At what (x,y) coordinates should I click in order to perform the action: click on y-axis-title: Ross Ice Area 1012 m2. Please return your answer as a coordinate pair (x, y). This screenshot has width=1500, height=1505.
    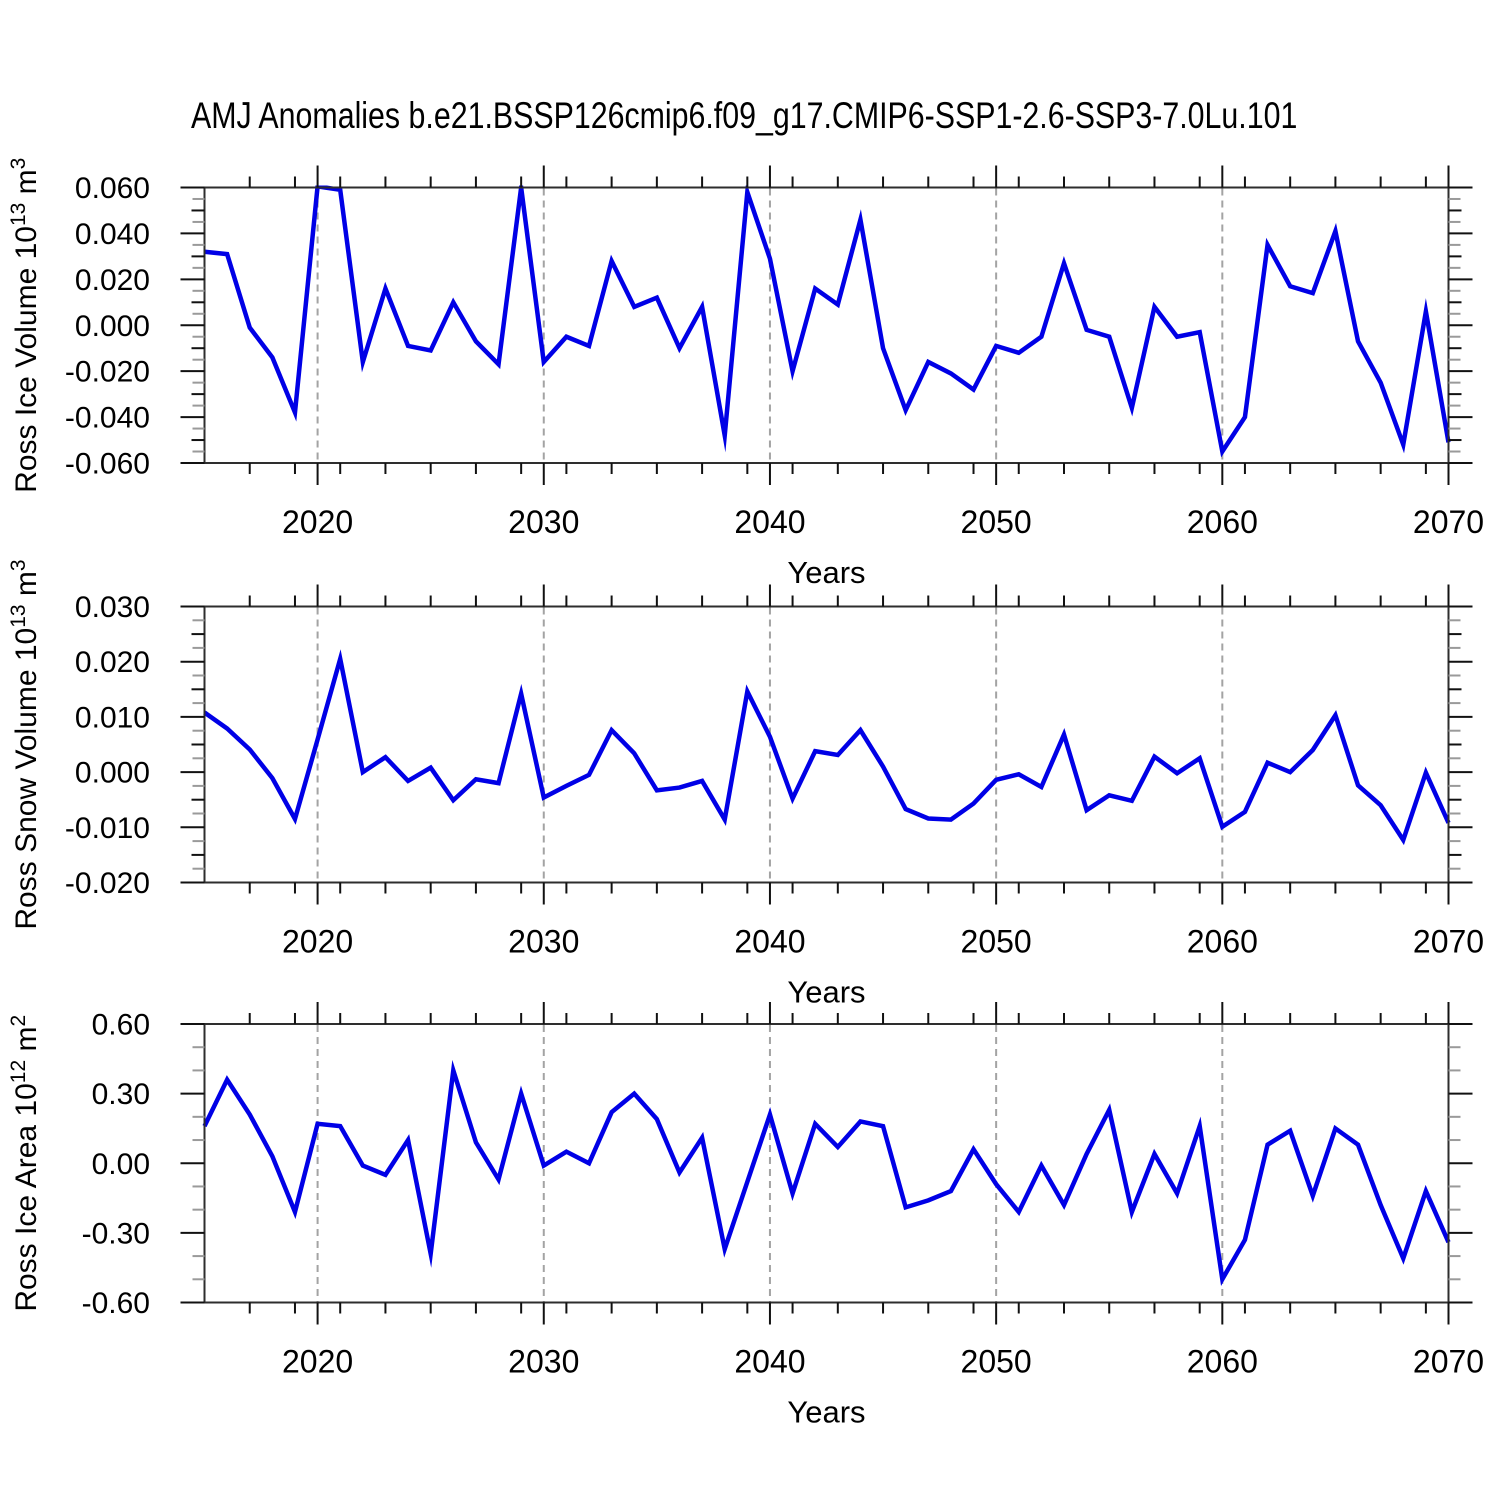
    Looking at the image, I should click on (25, 1163).